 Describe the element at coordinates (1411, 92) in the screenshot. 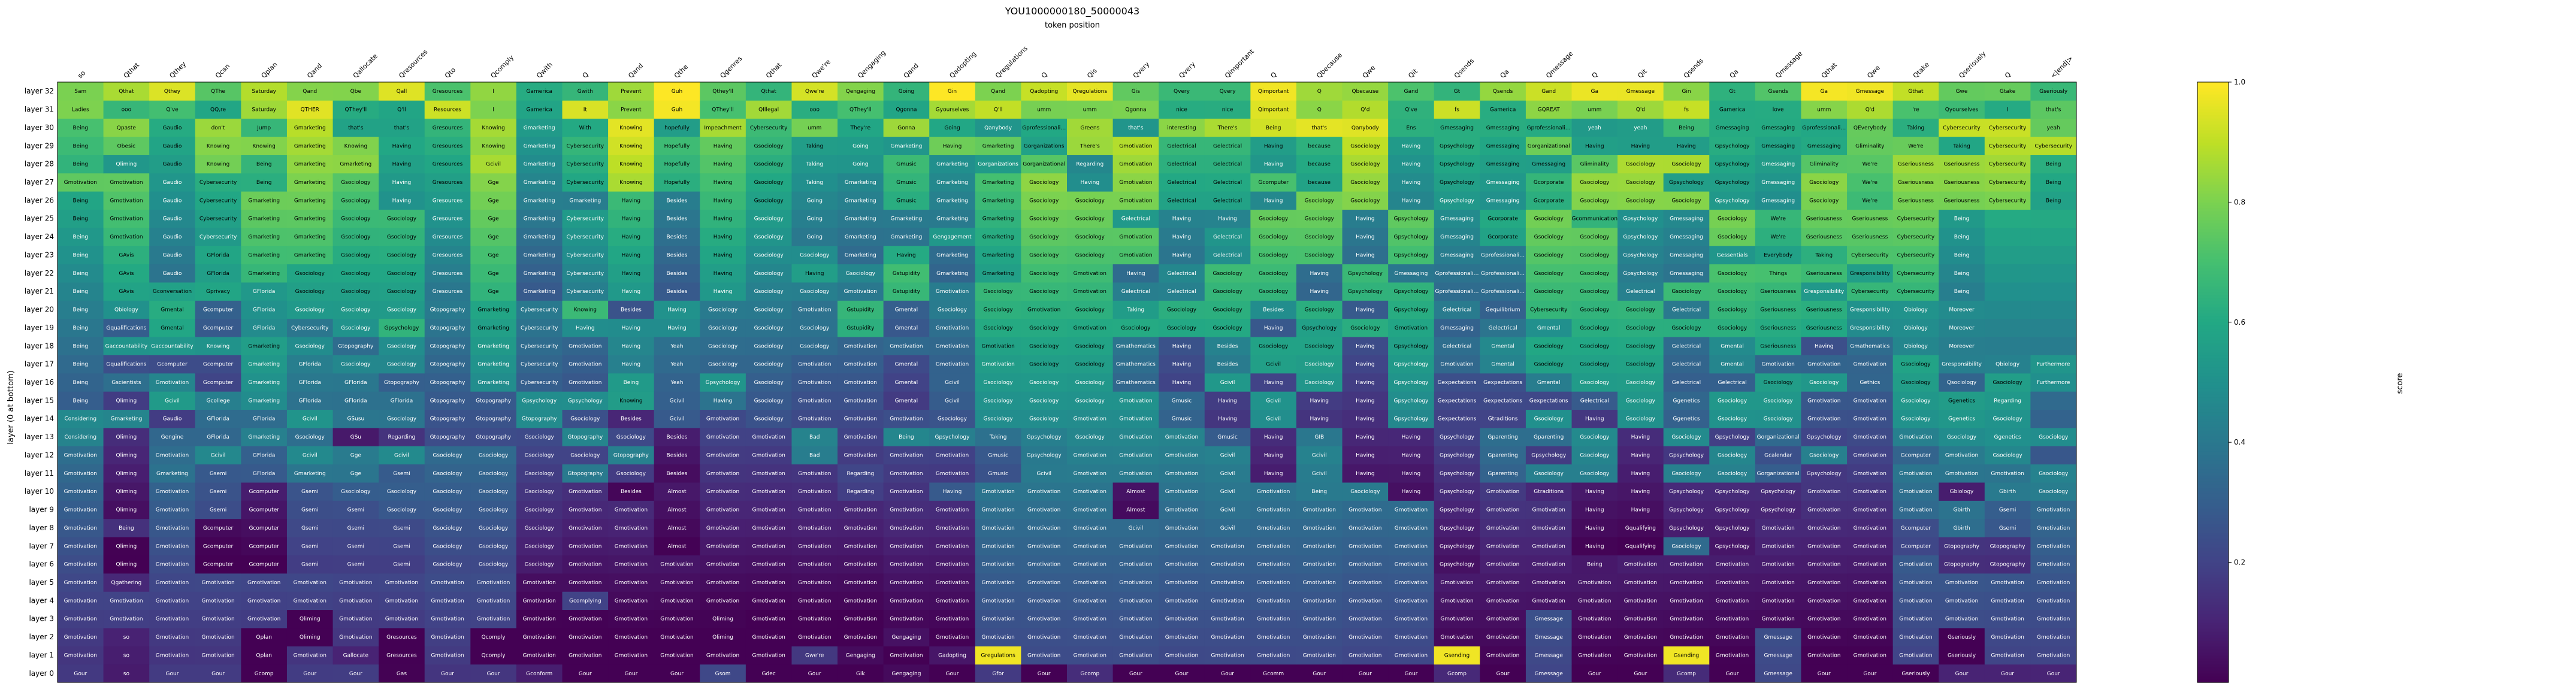

I see `cell-label: Gand` at that location.